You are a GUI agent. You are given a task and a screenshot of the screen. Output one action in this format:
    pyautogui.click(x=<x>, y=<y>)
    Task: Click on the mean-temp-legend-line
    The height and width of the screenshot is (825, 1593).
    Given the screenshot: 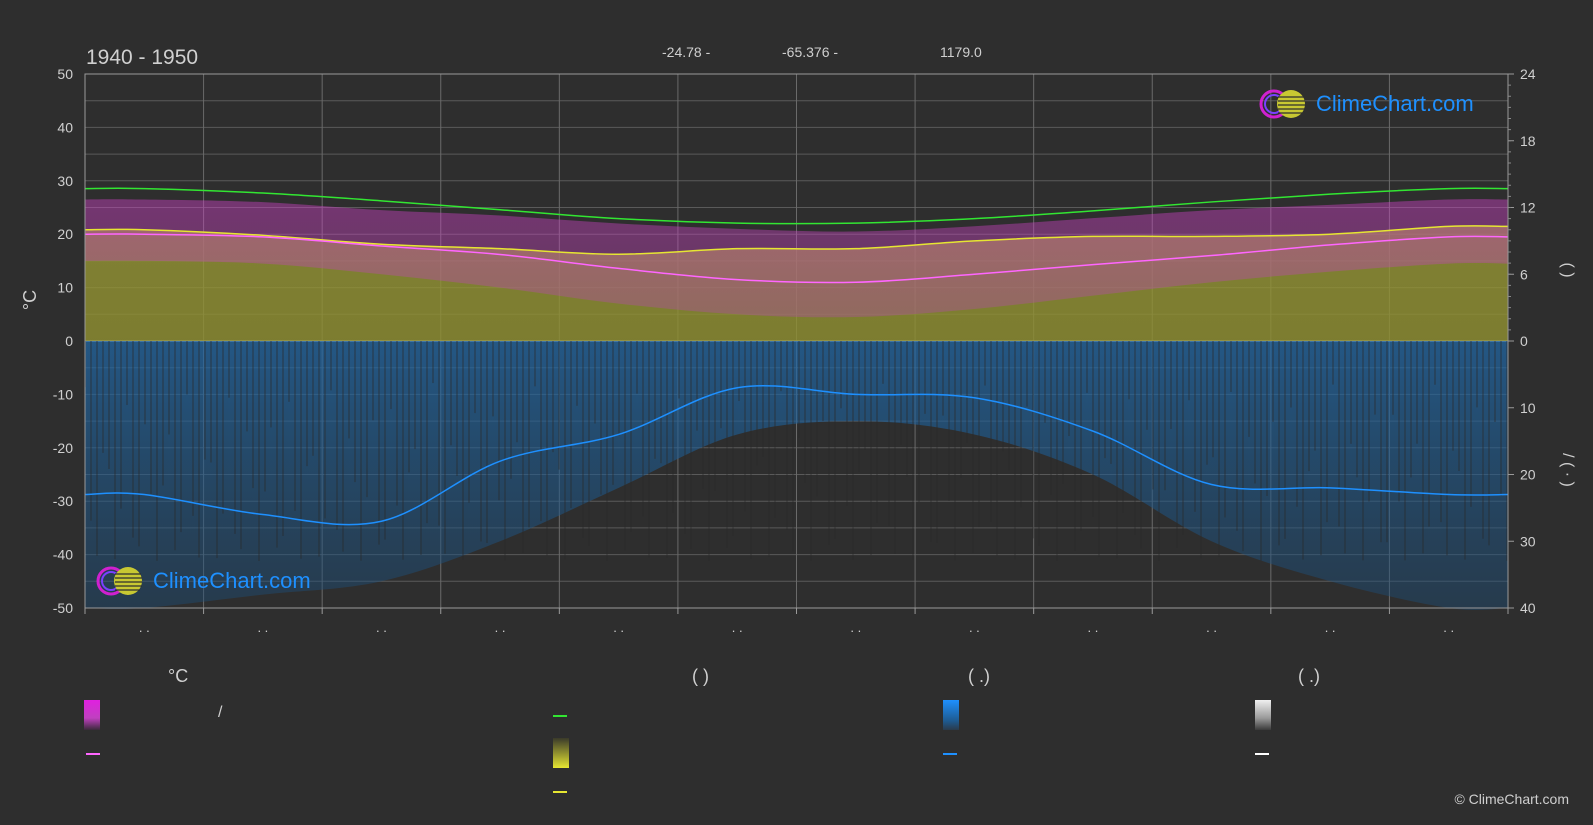 What is the action you would take?
    pyautogui.click(x=93, y=754)
    